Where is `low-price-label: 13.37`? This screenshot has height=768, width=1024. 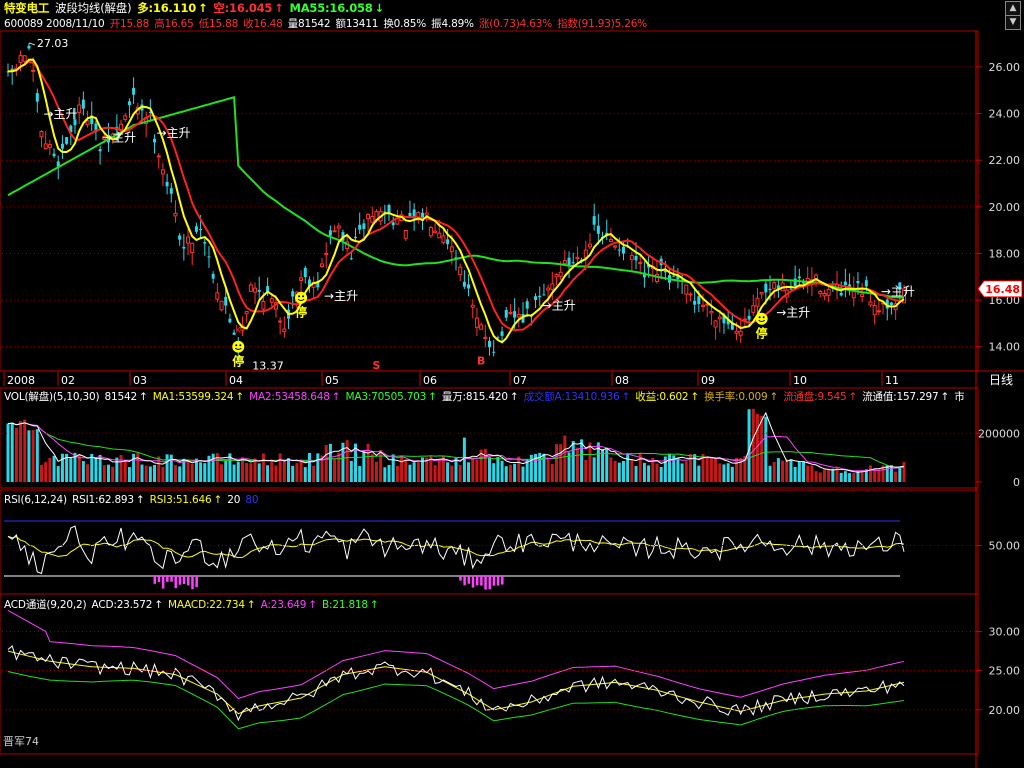
low-price-label: 13.37 is located at coordinates (268, 365).